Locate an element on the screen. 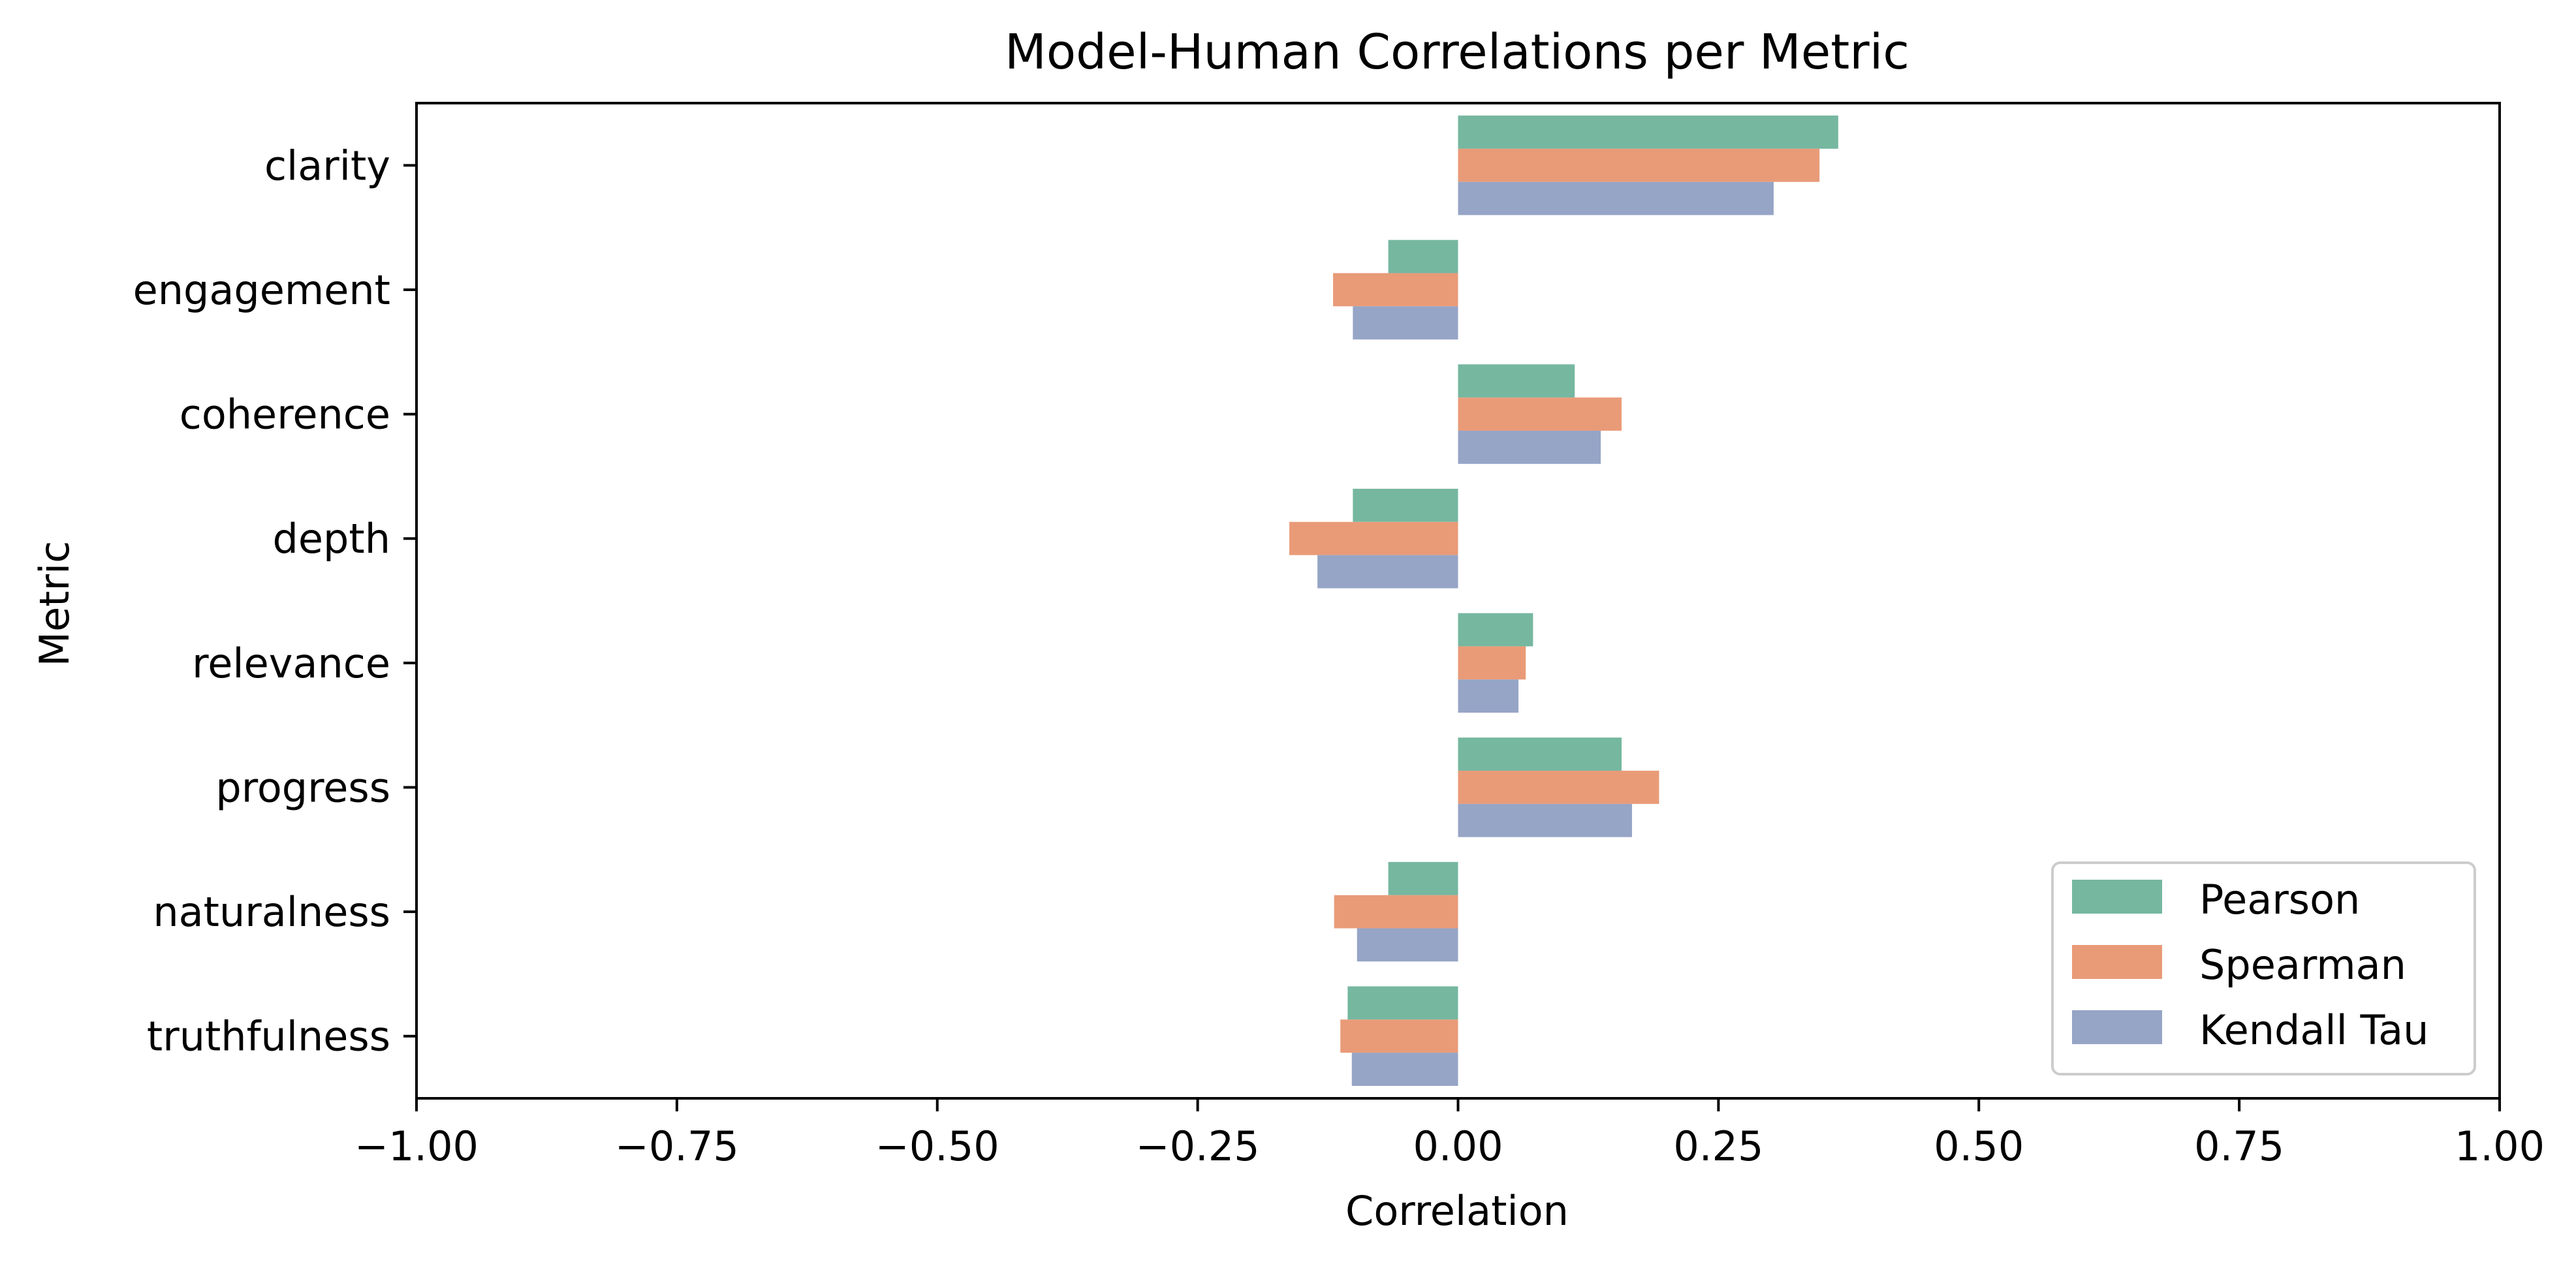  bar-truthfulness-pearson is located at coordinates (1402, 1003).